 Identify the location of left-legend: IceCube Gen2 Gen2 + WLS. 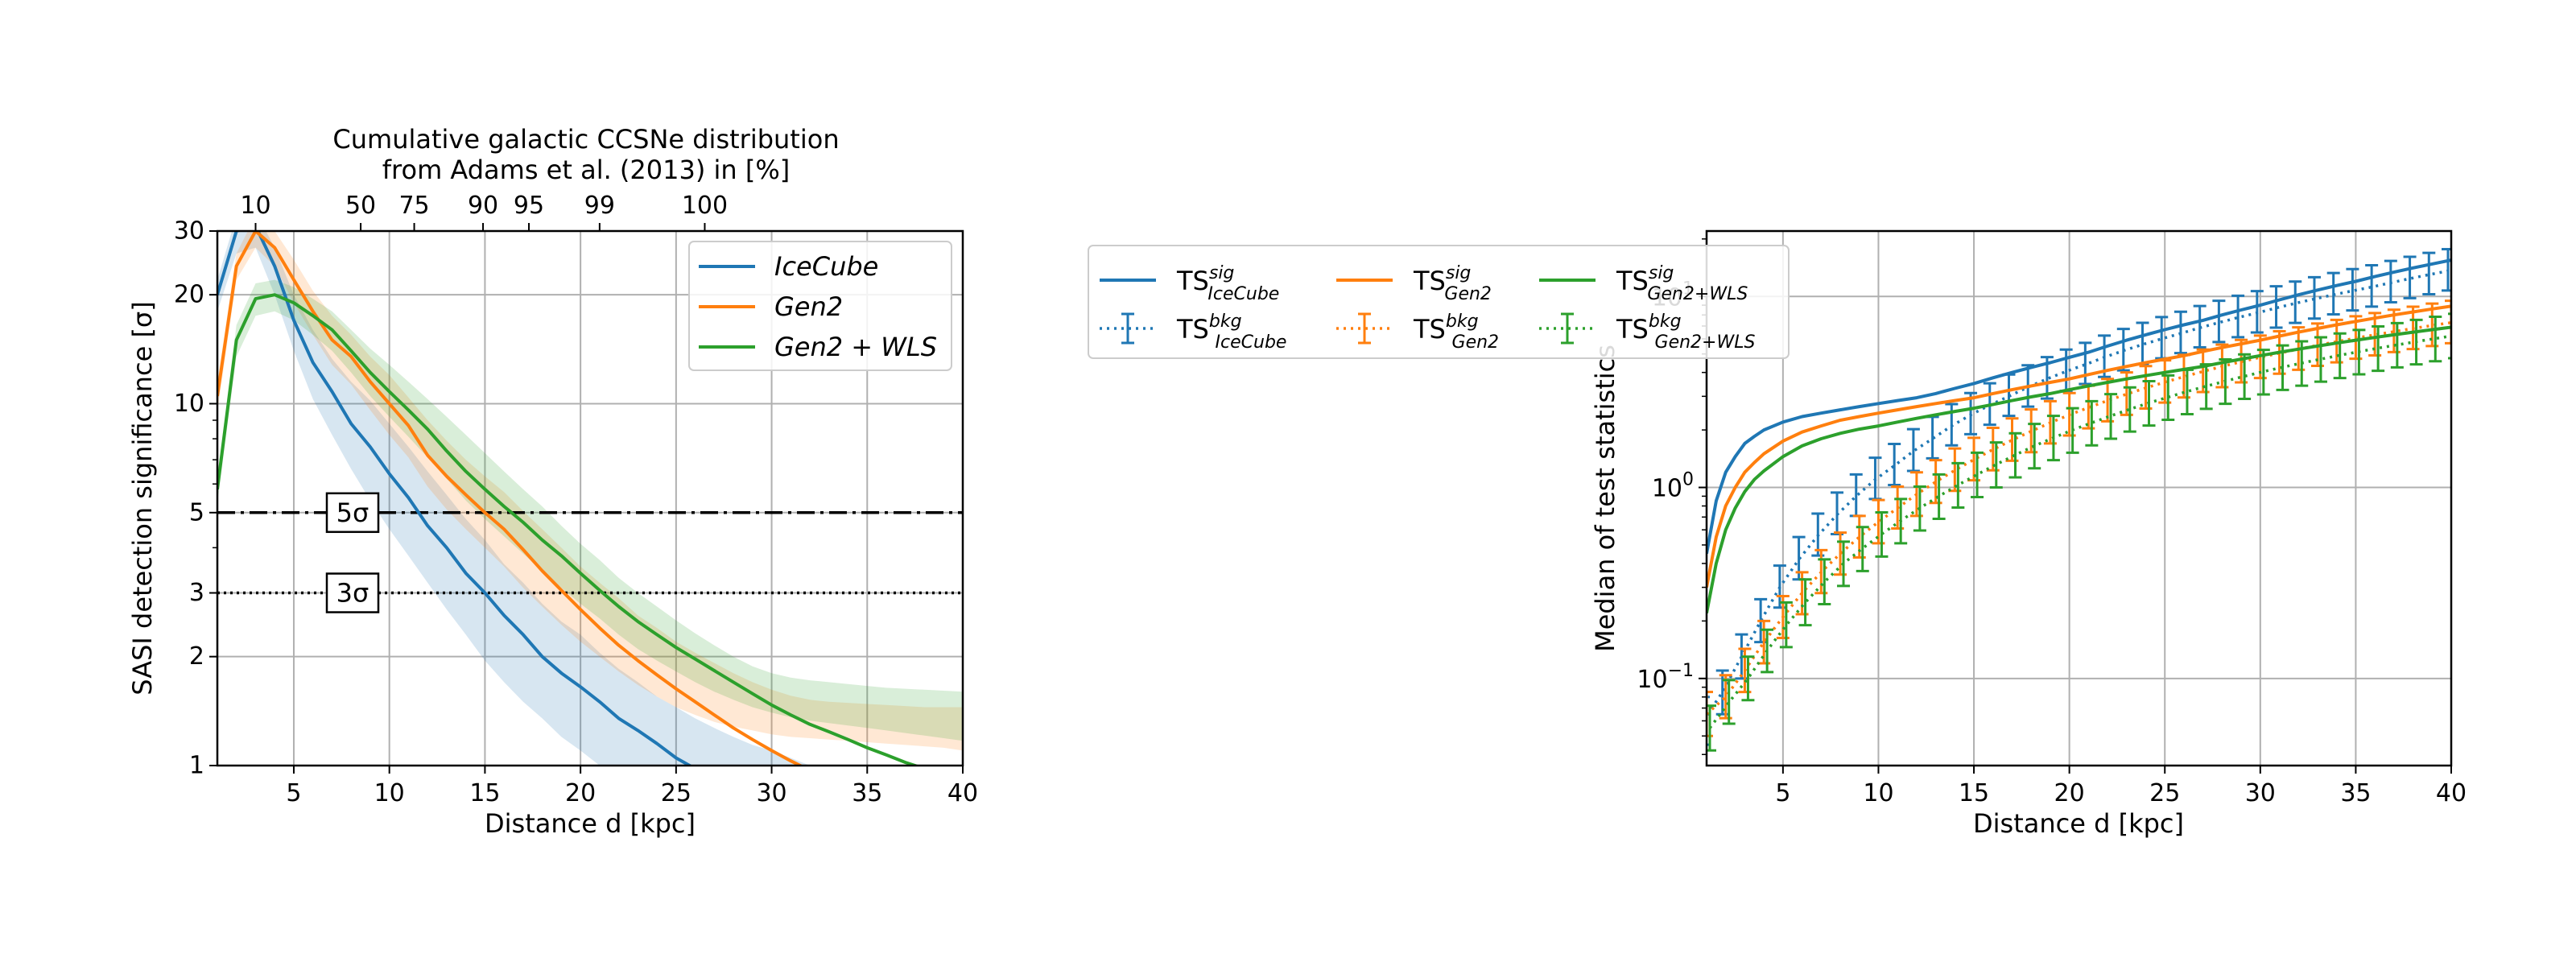
(820, 306).